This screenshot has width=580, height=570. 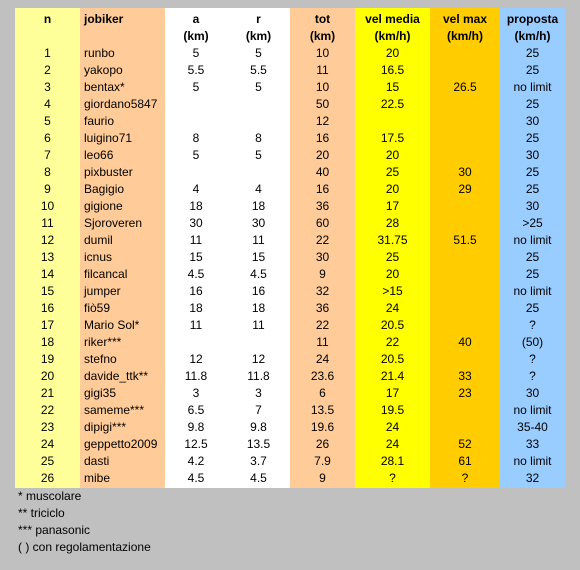 I want to click on rider-name: sameme***, so click(x=114, y=410).